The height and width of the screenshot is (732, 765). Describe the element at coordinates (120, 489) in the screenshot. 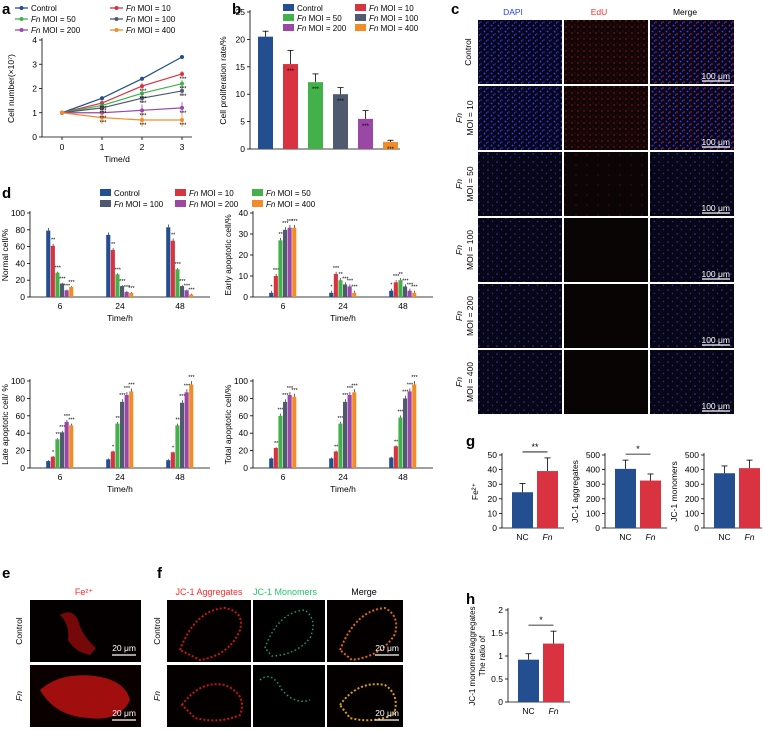

I see `d3-x-label: Time/h` at that location.